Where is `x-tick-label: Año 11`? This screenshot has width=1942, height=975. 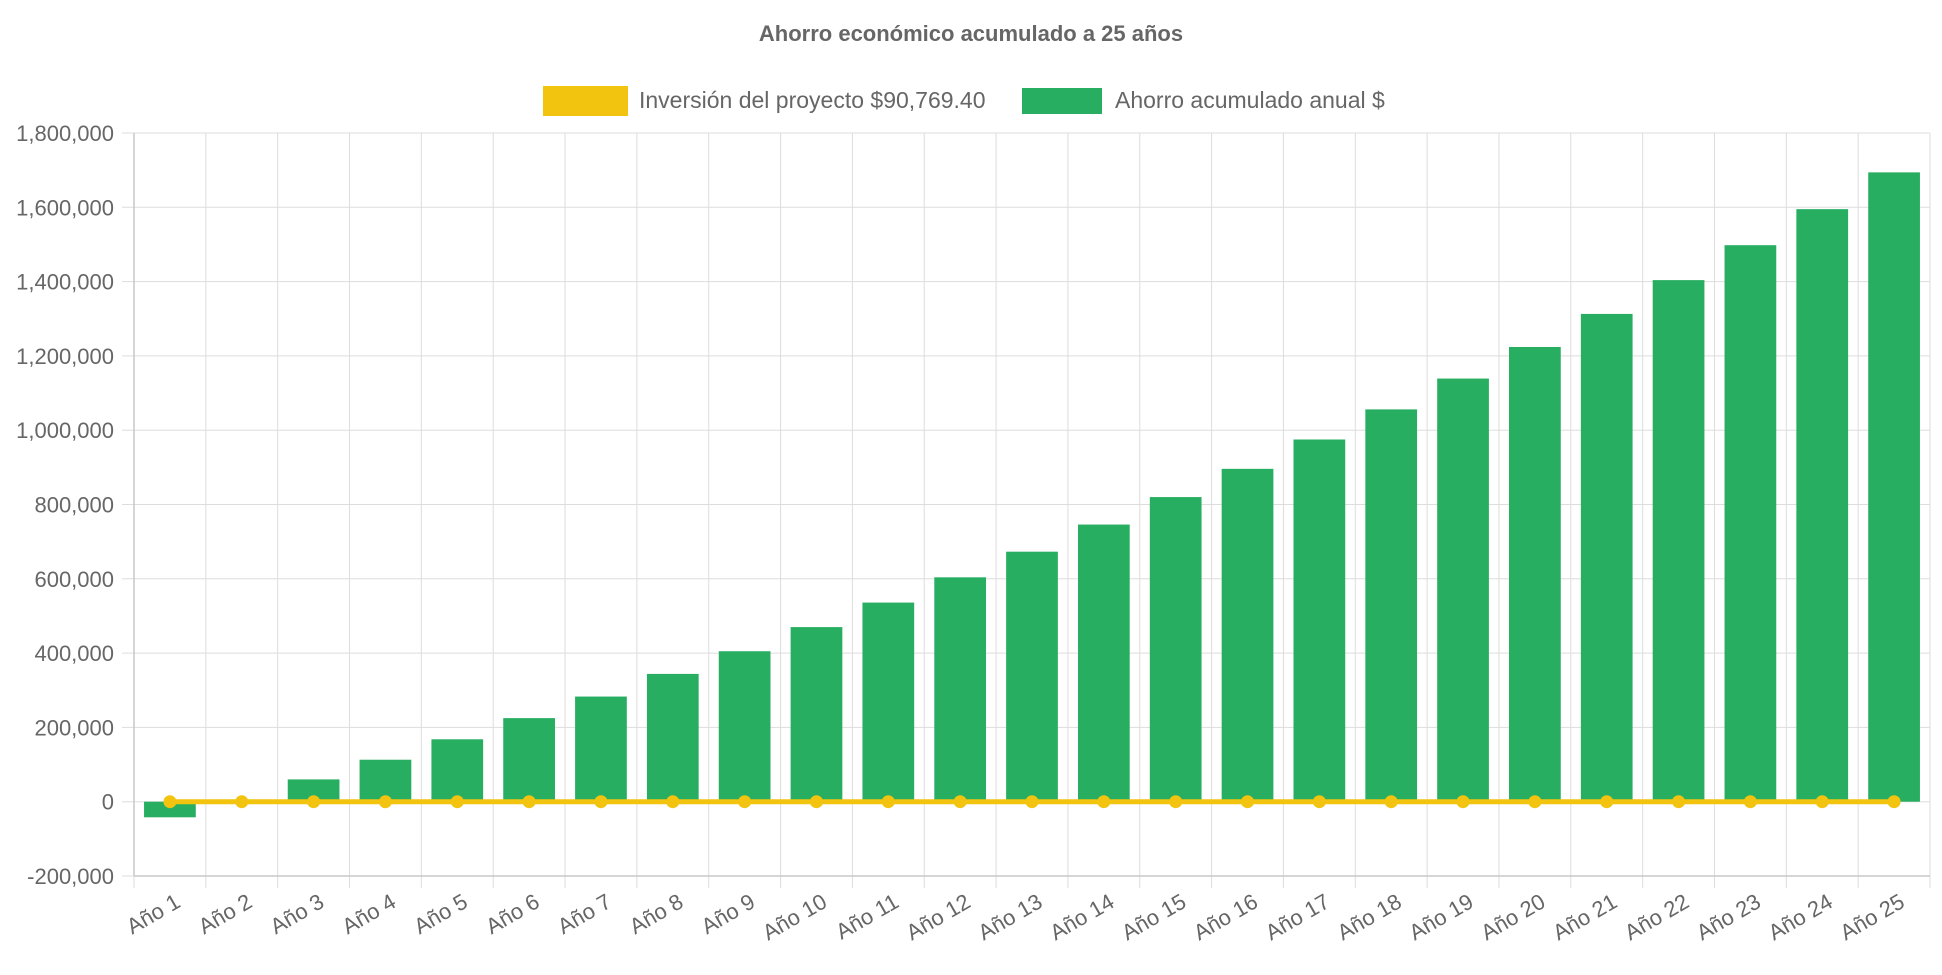 x-tick-label: Año 11 is located at coordinates (866, 917).